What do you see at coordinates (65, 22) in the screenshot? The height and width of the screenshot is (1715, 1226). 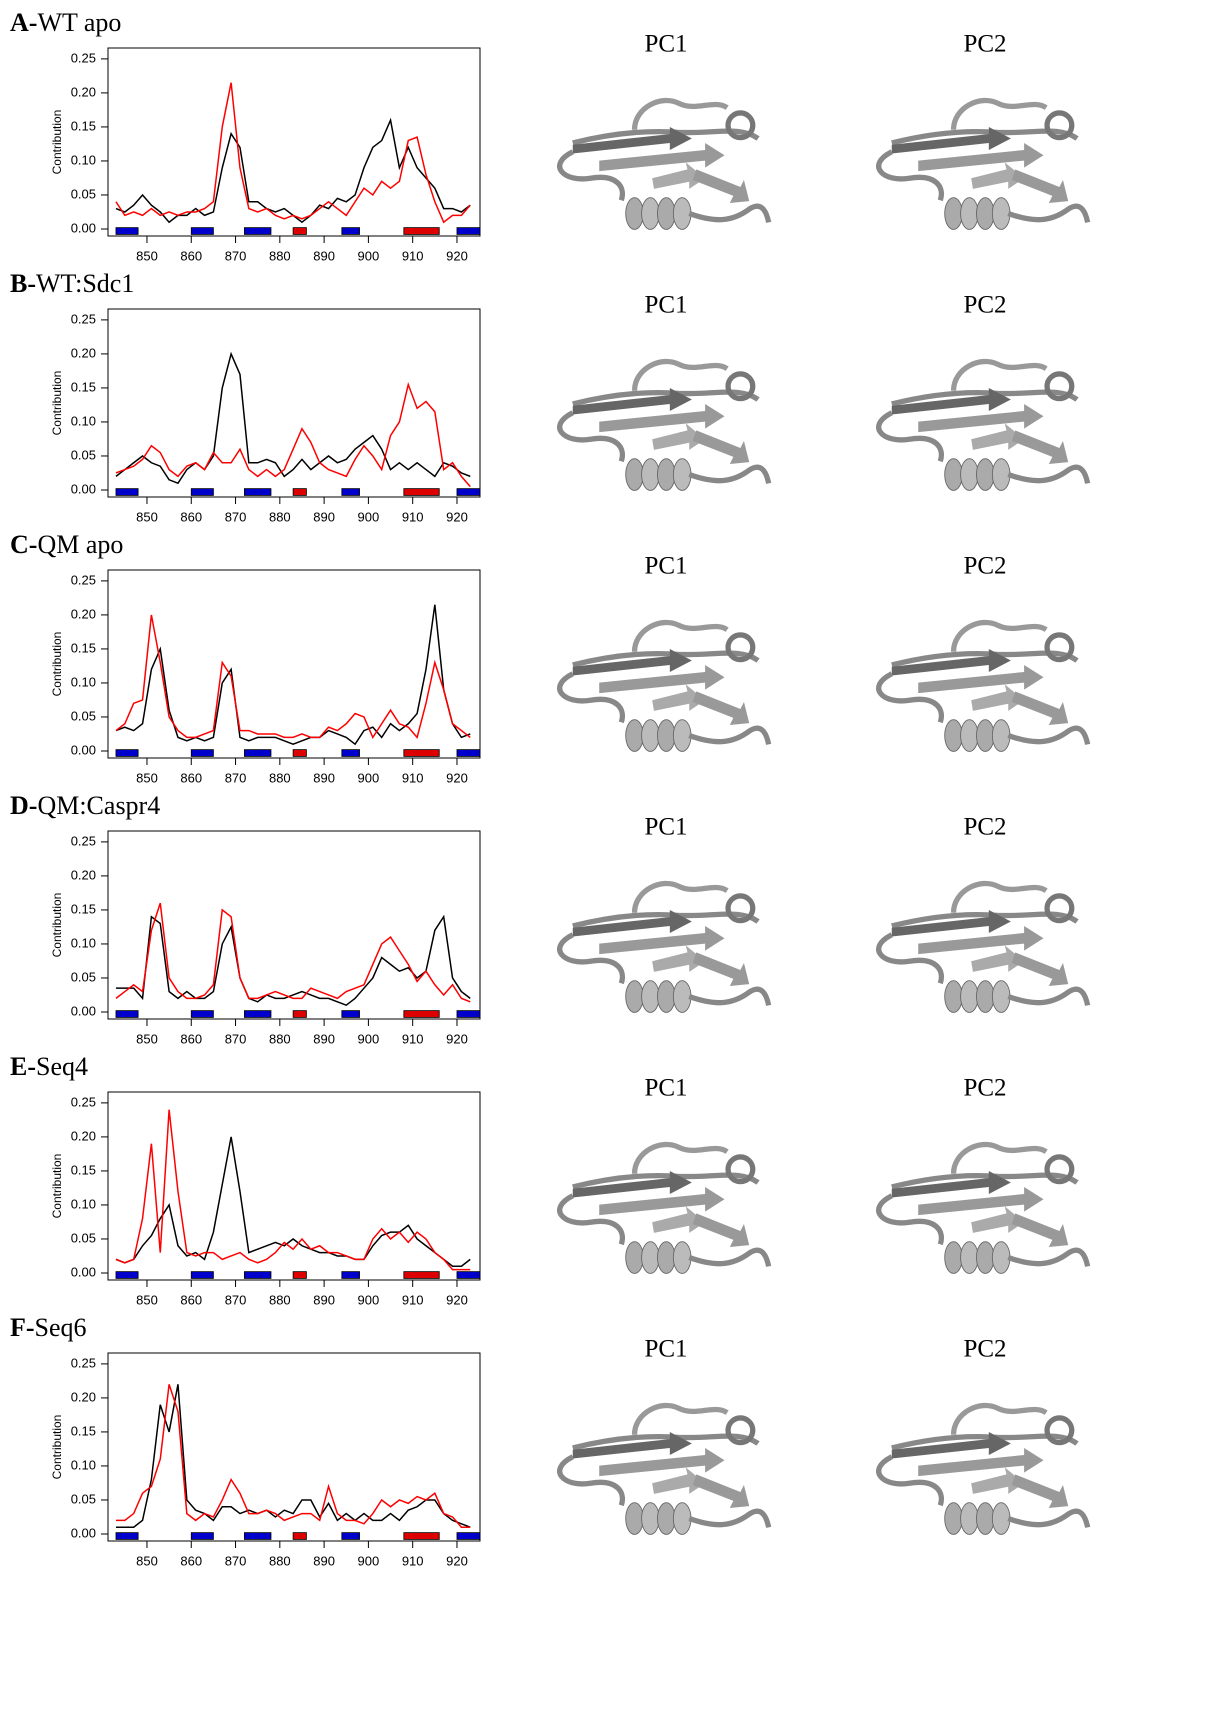 I see `panel-title: A-WT apo` at bounding box center [65, 22].